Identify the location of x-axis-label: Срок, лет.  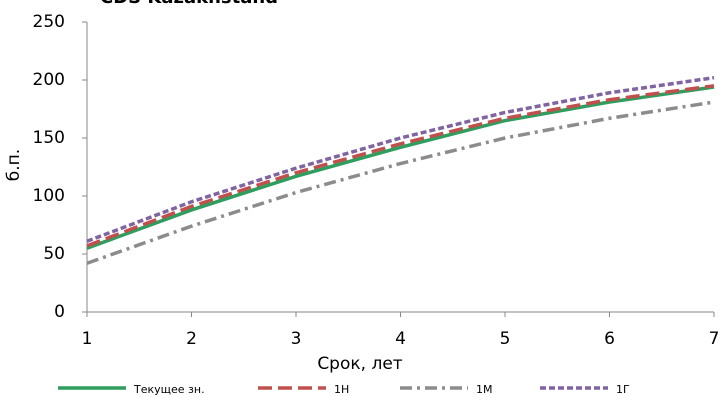
(359, 364).